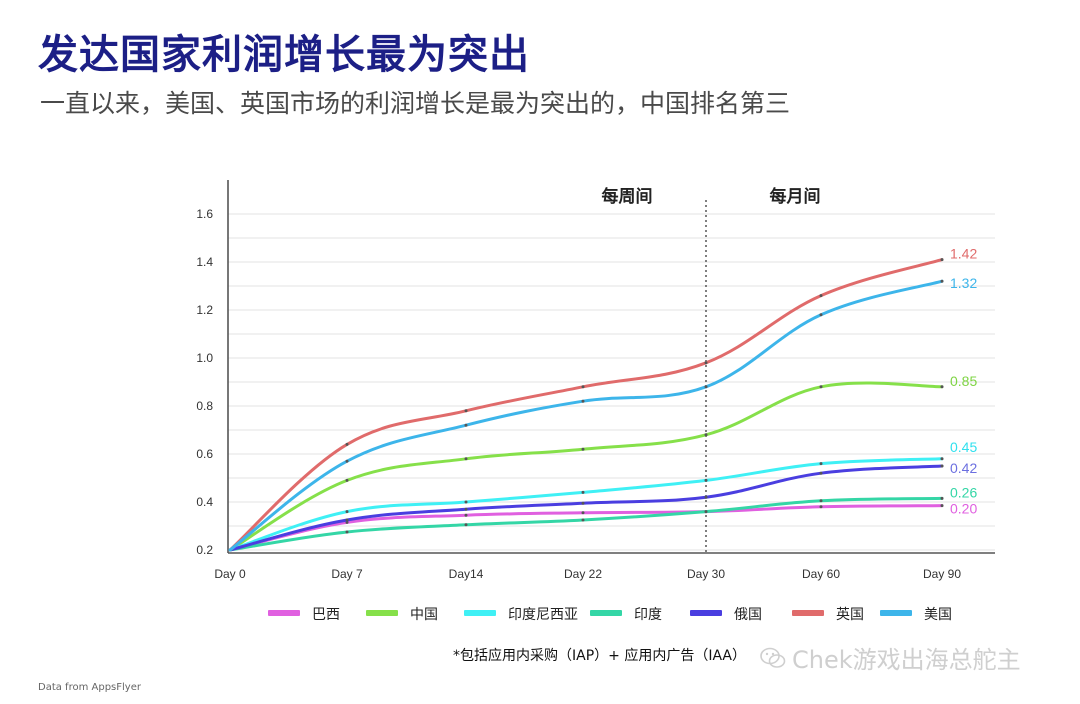 The width and height of the screenshot is (1080, 704). What do you see at coordinates (906, 660) in the screenshot?
I see `watermark-text: Chek游戏出海总舵主` at bounding box center [906, 660].